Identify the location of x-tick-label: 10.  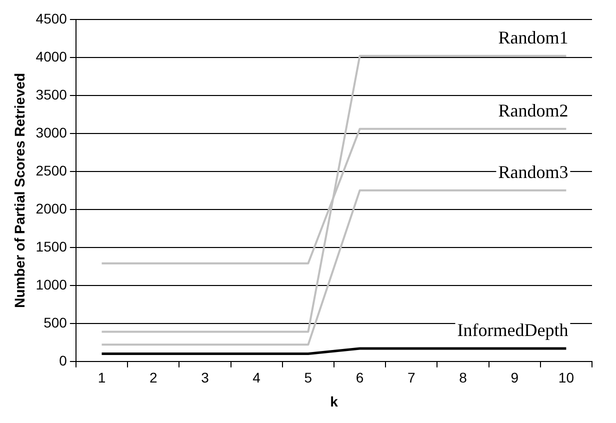
(566, 378).